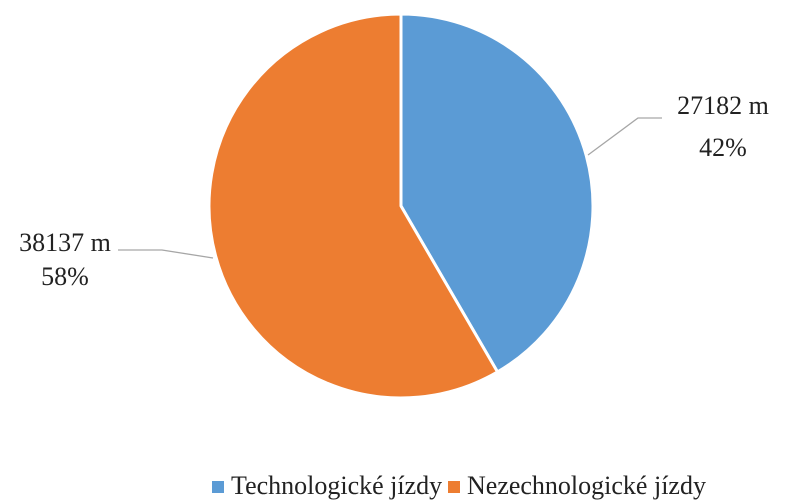 Image resolution: width=785 pixels, height=501 pixels. What do you see at coordinates (336, 485) in the screenshot?
I see `legend-label: Technologické jízdy` at bounding box center [336, 485].